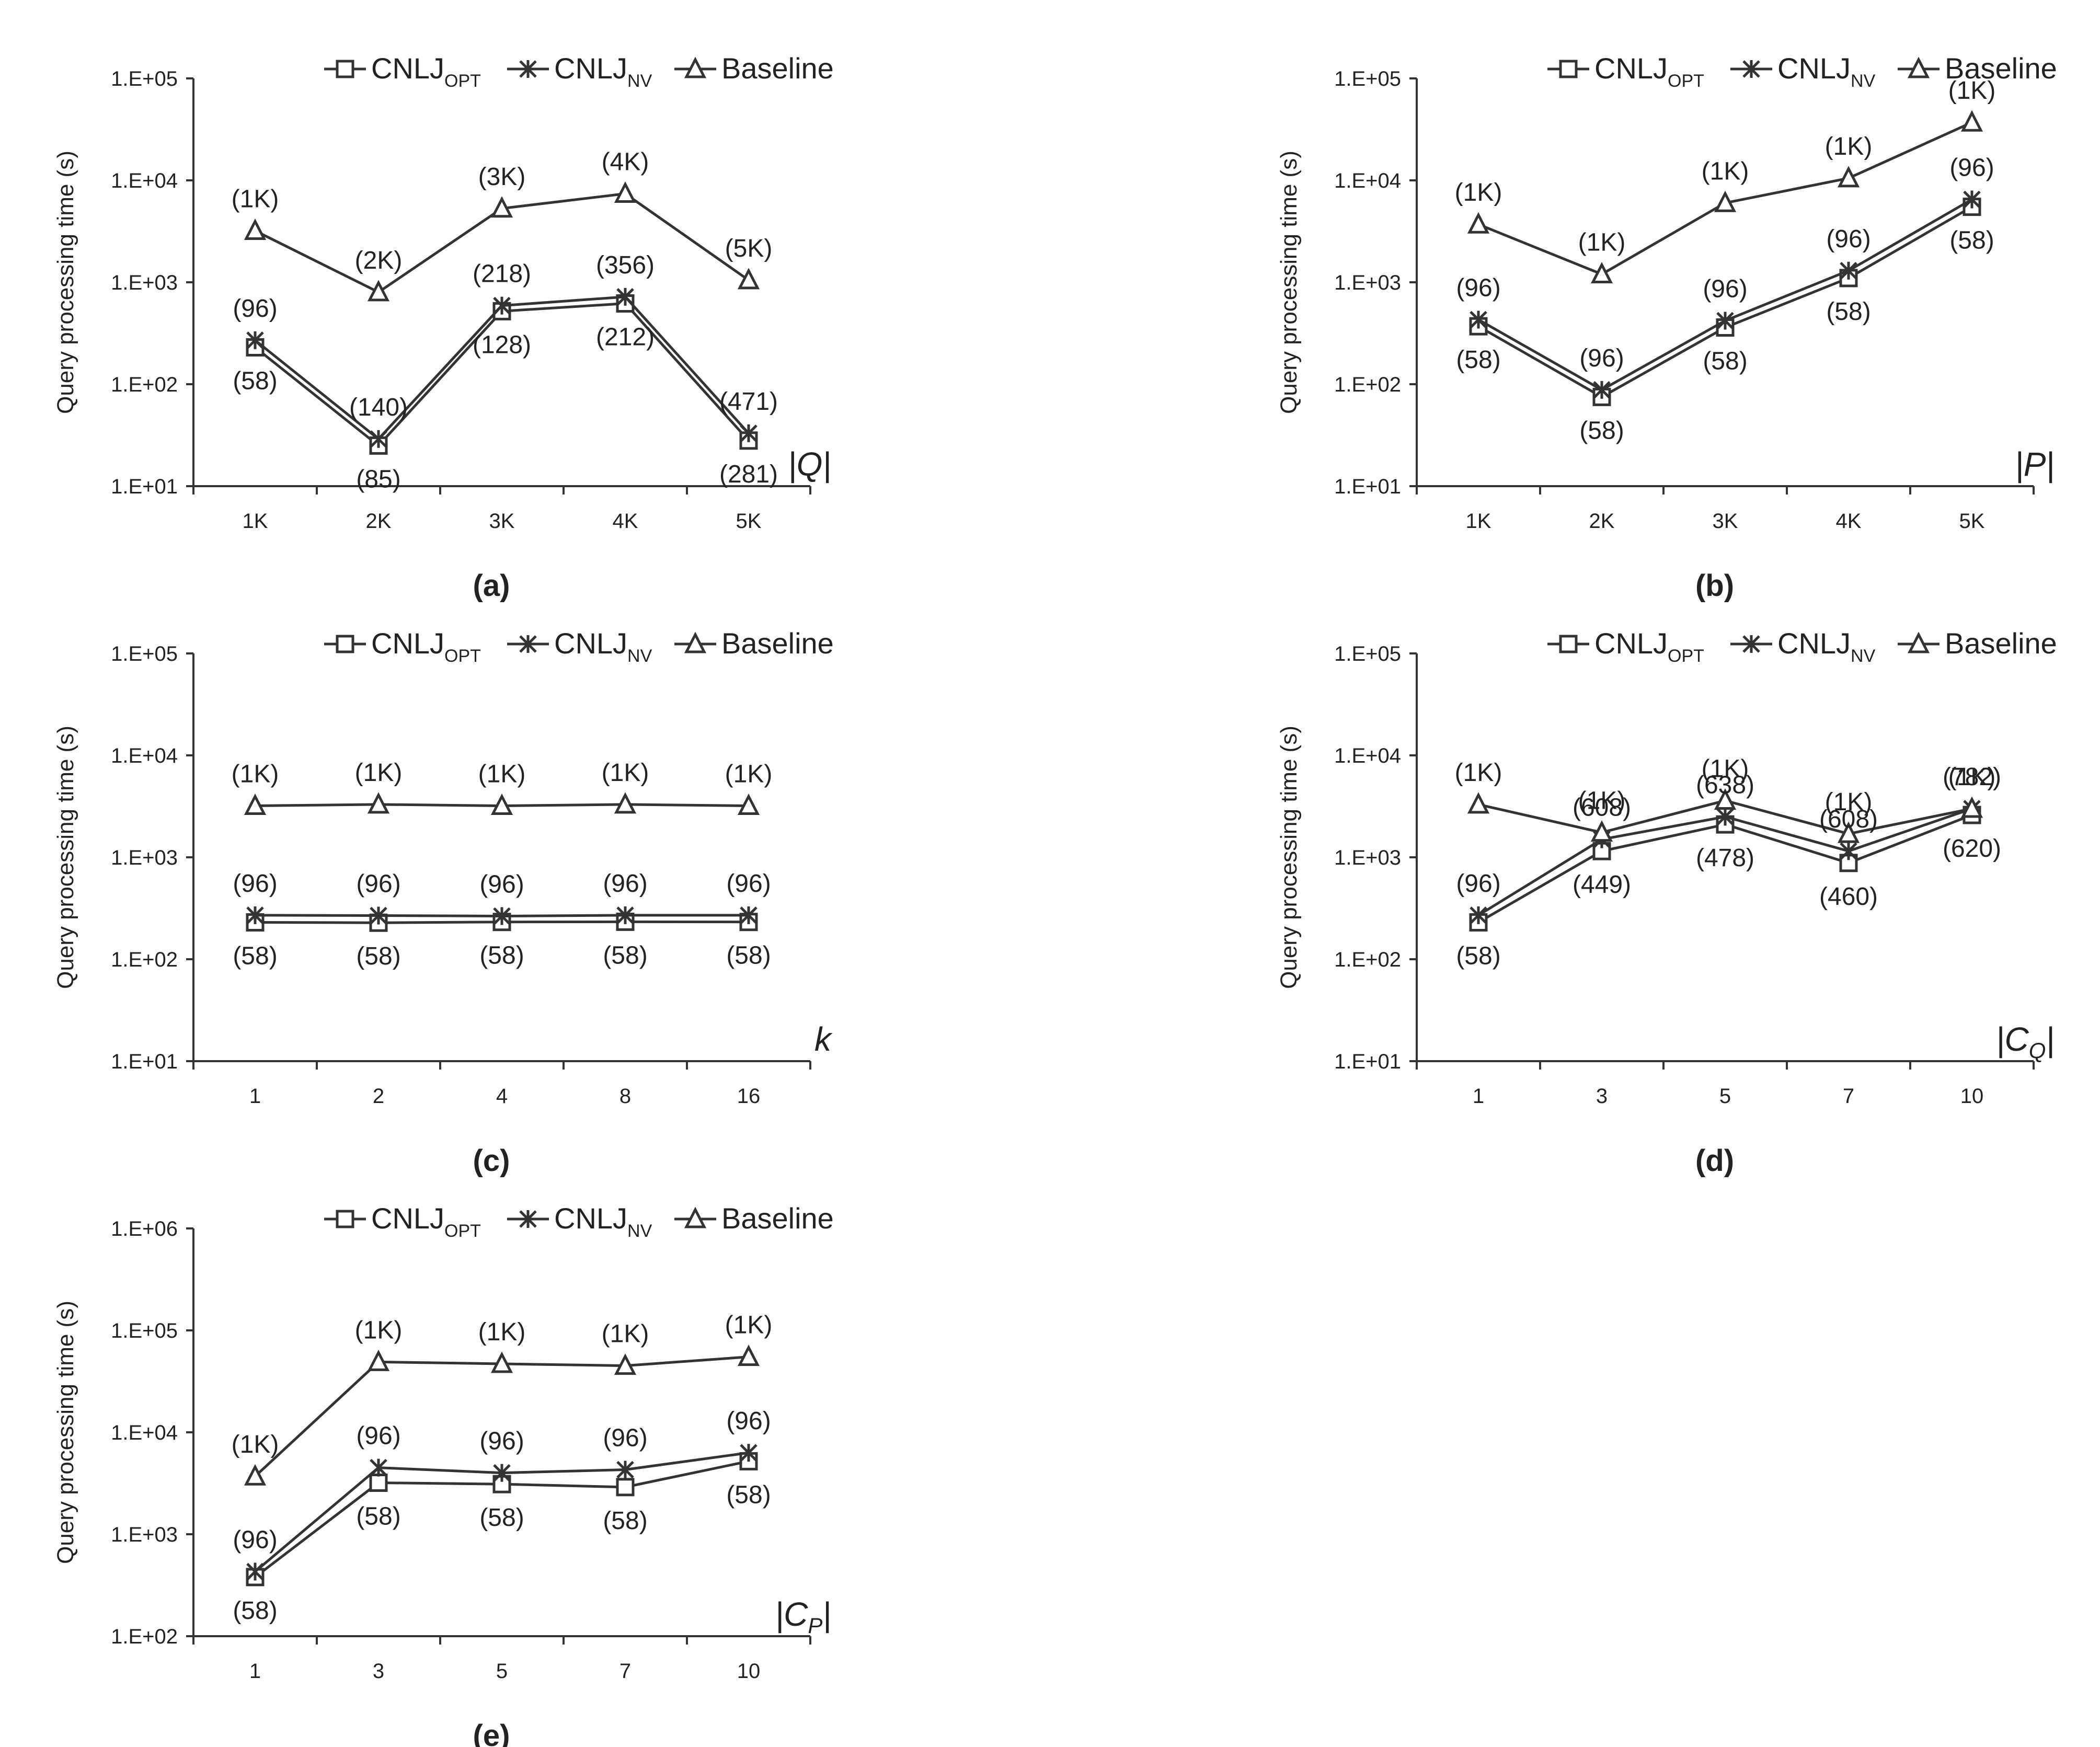 The width and height of the screenshot is (2100, 1747). I want to click on data-label: (460), so click(1848, 897).